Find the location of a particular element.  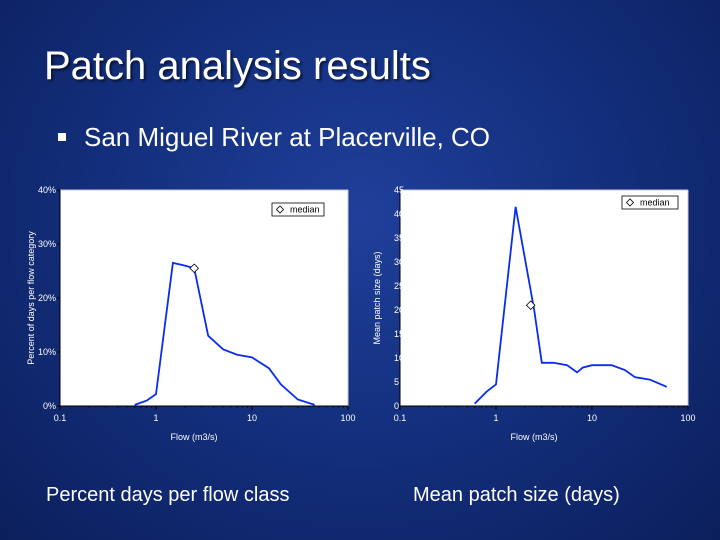

caption-mean-patch-size: Mean patch size (days) is located at coordinates (516, 495).